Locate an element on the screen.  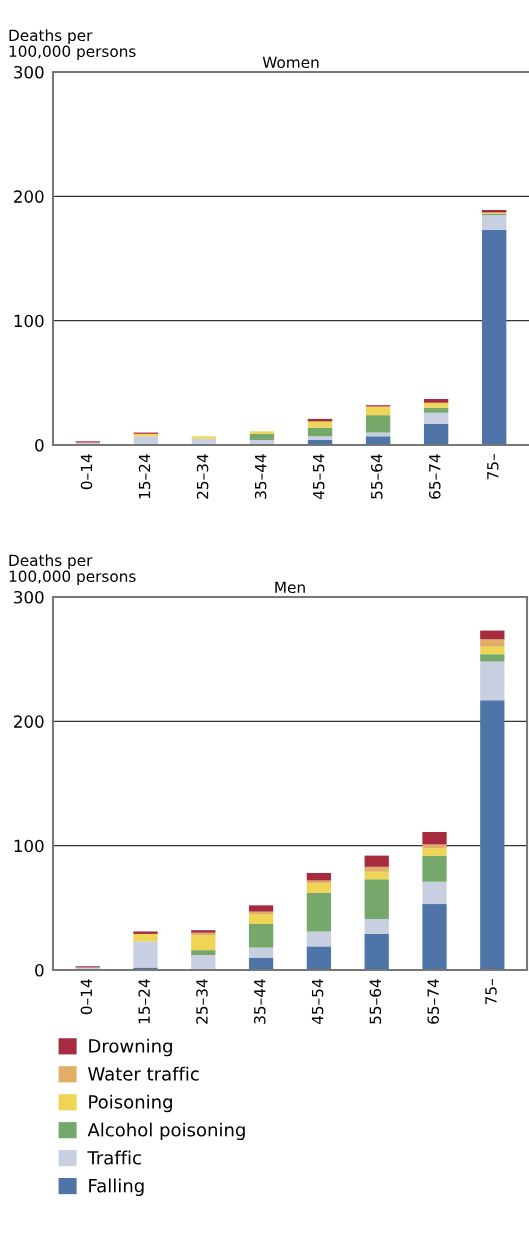
legend-label: Alcohol poisoning is located at coordinates (166, 1131).